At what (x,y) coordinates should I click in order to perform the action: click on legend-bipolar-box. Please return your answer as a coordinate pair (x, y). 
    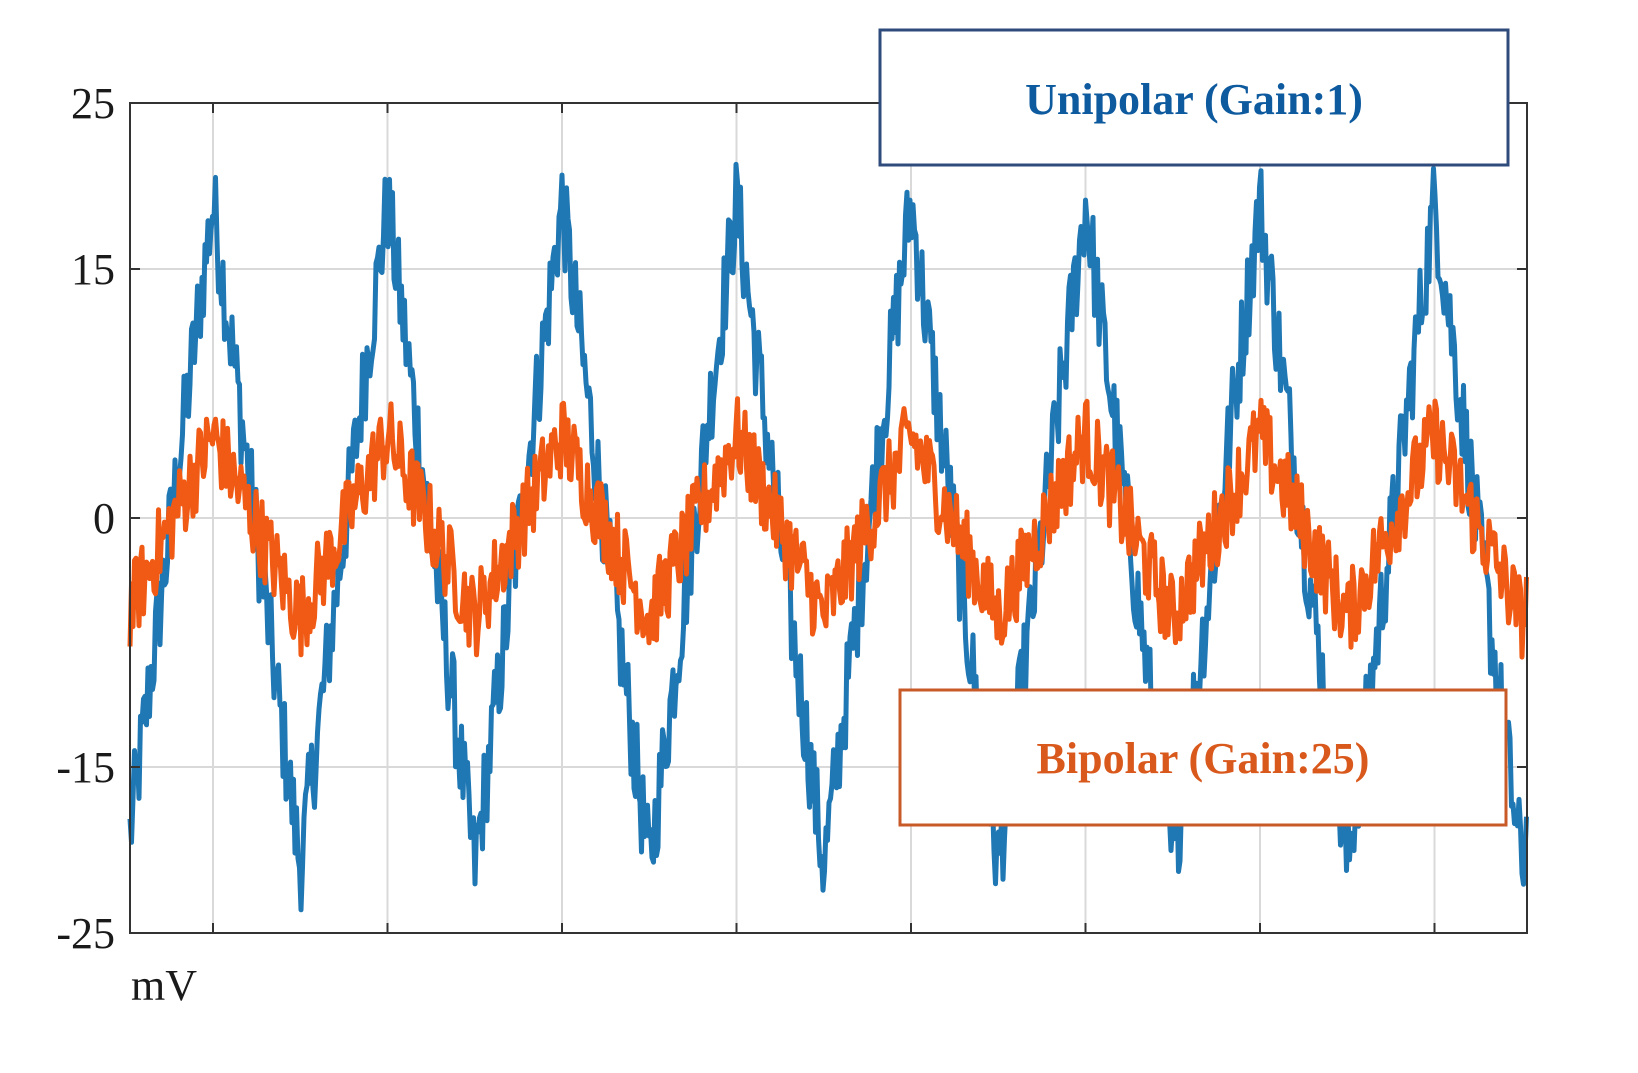
    Looking at the image, I should click on (1203, 757).